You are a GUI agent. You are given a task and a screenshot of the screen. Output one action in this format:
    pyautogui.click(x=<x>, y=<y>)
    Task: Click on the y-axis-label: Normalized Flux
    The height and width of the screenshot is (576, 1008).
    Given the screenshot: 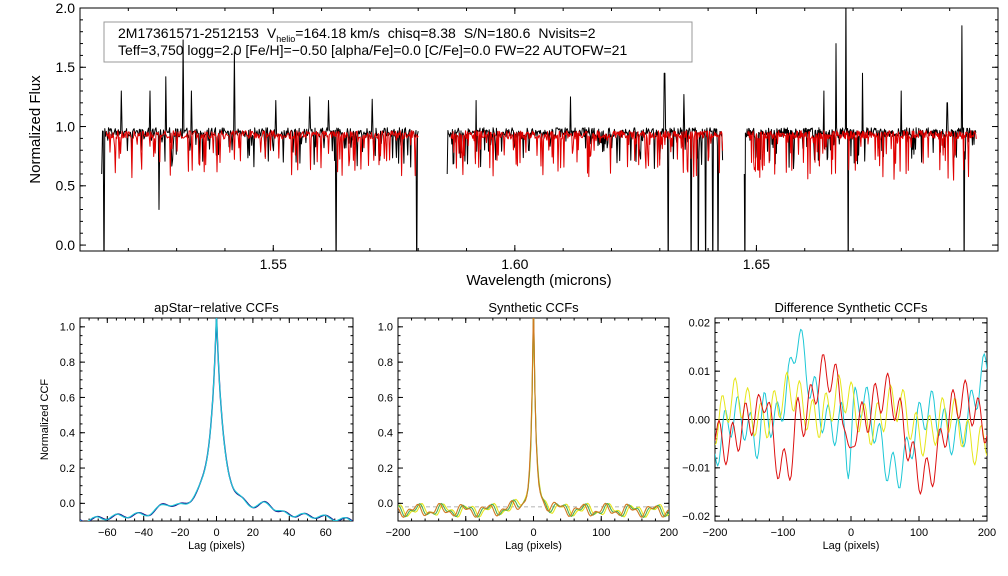 What is the action you would take?
    pyautogui.click(x=35, y=129)
    